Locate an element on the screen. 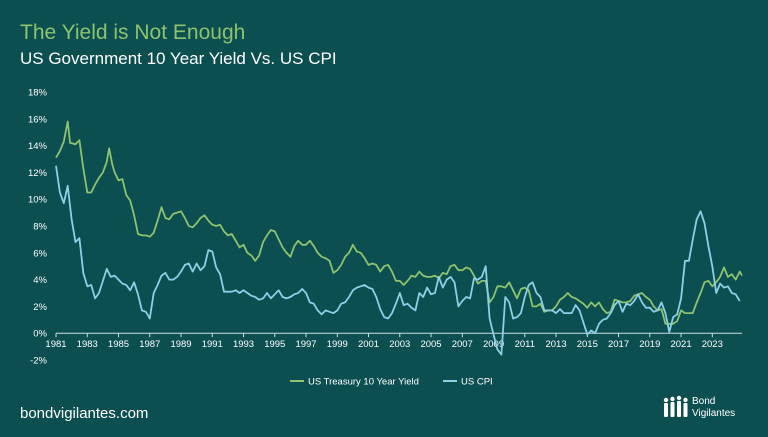 This screenshot has height=437, width=768. x-tick-label: 2001 is located at coordinates (368, 344).